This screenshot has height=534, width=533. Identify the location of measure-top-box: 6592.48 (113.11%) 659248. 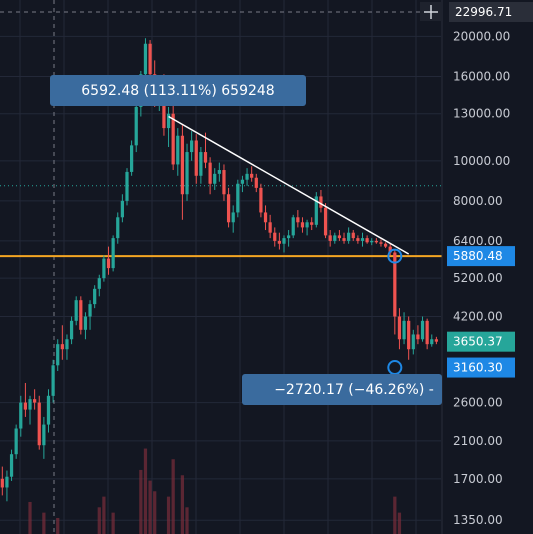
(178, 90).